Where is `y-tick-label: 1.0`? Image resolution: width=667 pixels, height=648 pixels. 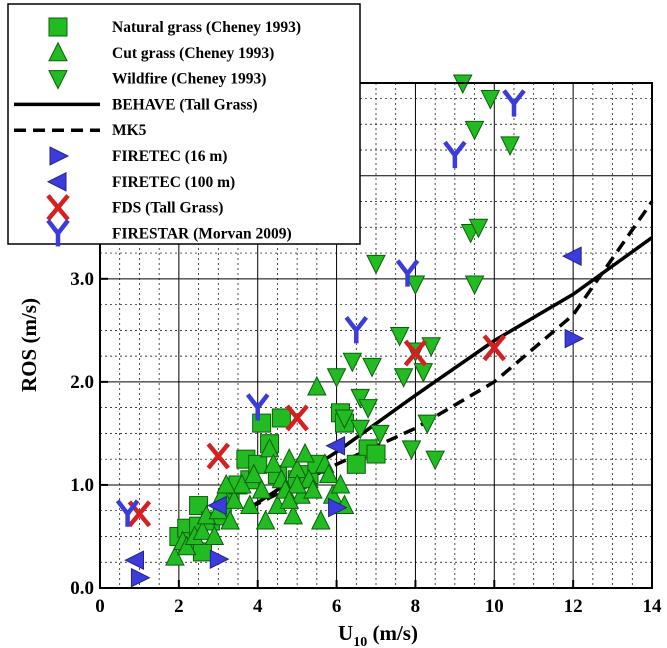 y-tick-label: 1.0 is located at coordinates (82, 485).